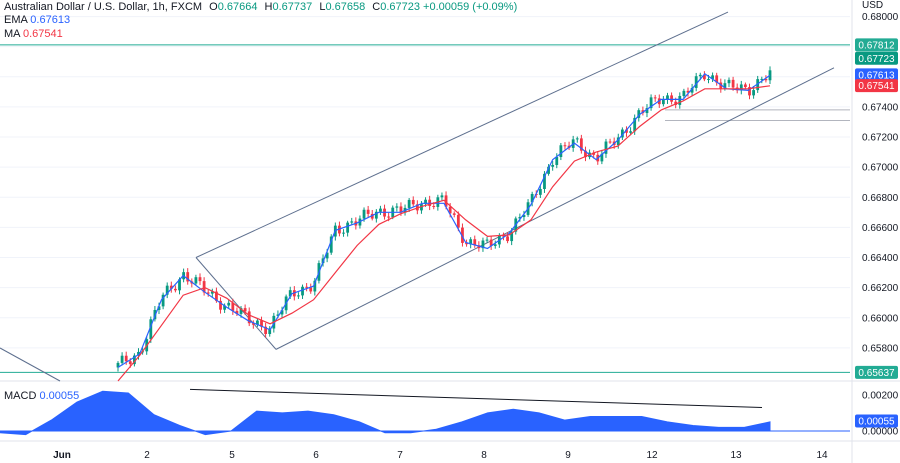 The image size is (900, 463). I want to click on ohlc-close-value: 0.67723, so click(400, 7).